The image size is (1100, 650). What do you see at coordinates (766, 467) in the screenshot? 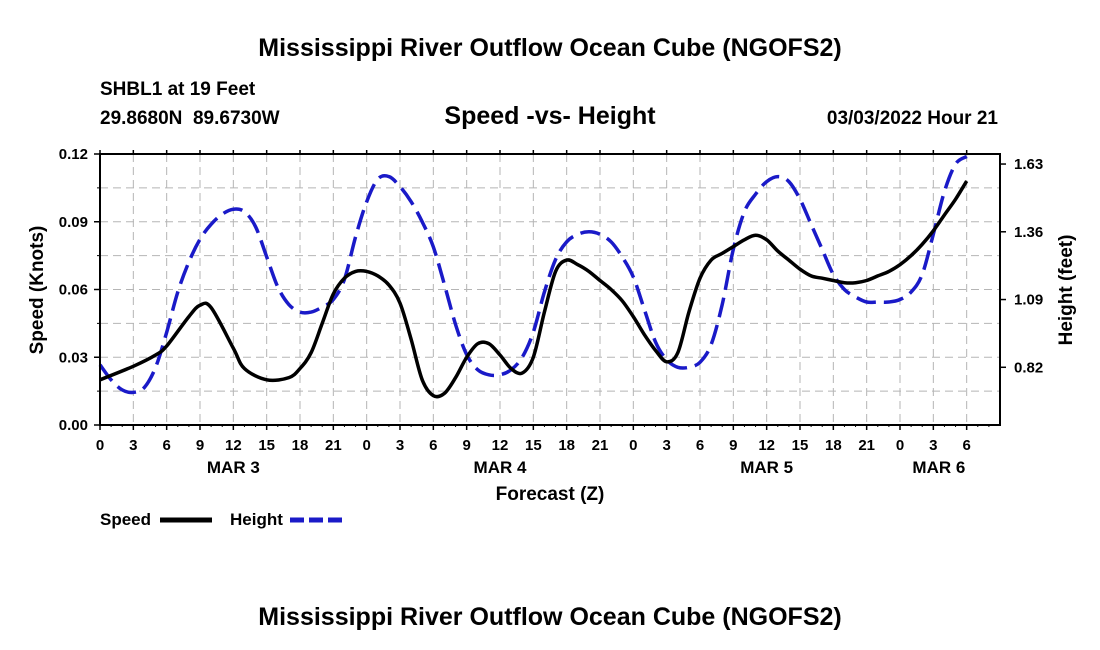
I see `date-label: MAR 5` at bounding box center [766, 467].